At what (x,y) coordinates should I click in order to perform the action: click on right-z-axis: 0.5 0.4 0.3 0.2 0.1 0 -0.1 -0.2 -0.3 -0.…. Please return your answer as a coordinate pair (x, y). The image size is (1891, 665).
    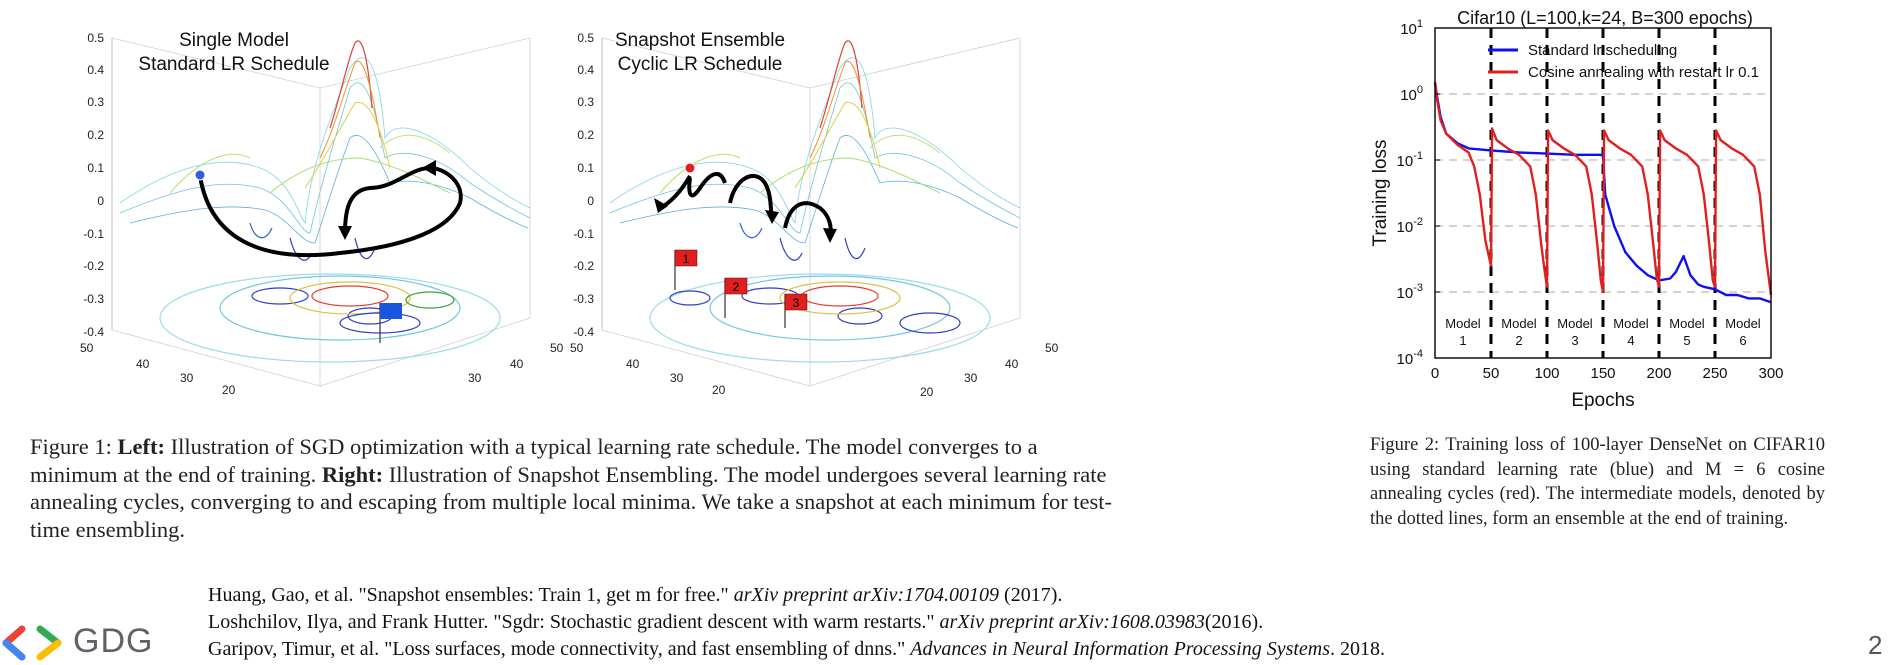
    Looking at the image, I should click on (588, 185).